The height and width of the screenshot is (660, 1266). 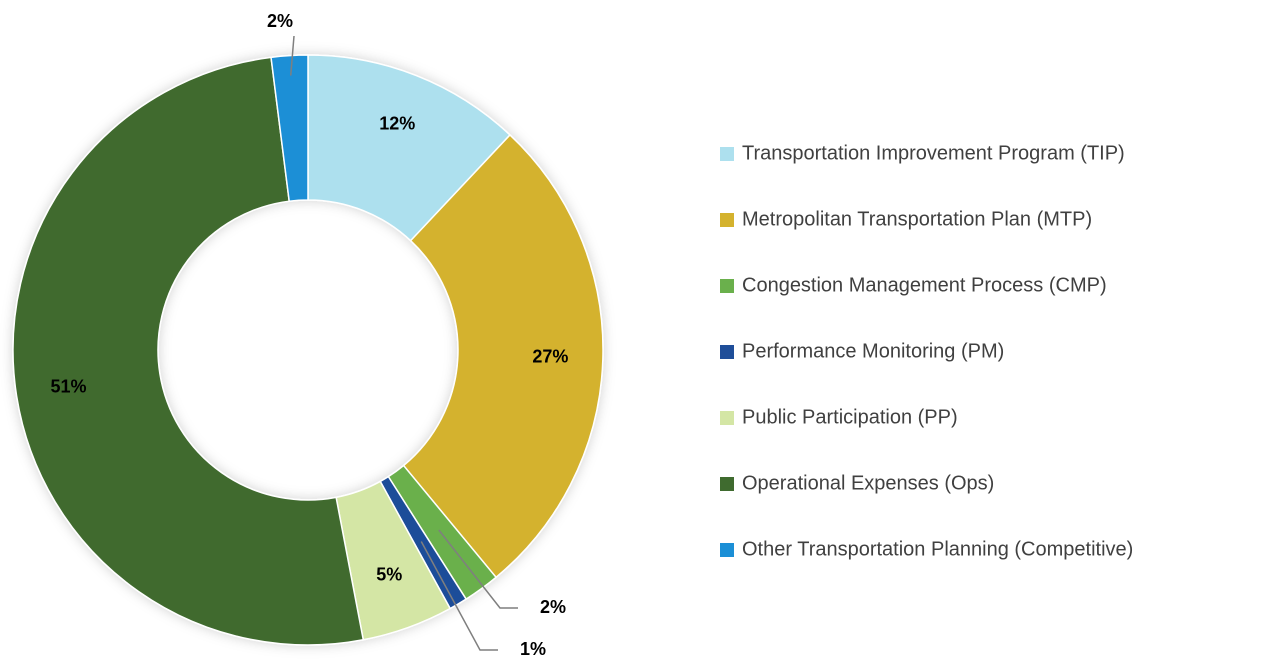 What do you see at coordinates (850, 417) in the screenshot?
I see `legend-label: Public Participation (PP)` at bounding box center [850, 417].